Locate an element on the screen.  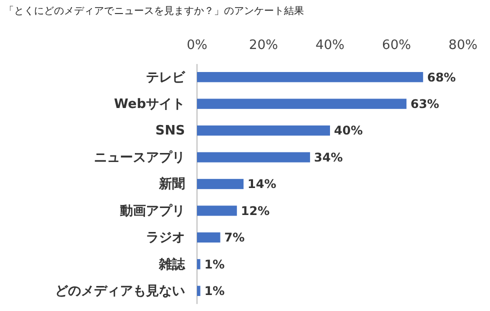
data-label: 7% is located at coordinates (234, 237).